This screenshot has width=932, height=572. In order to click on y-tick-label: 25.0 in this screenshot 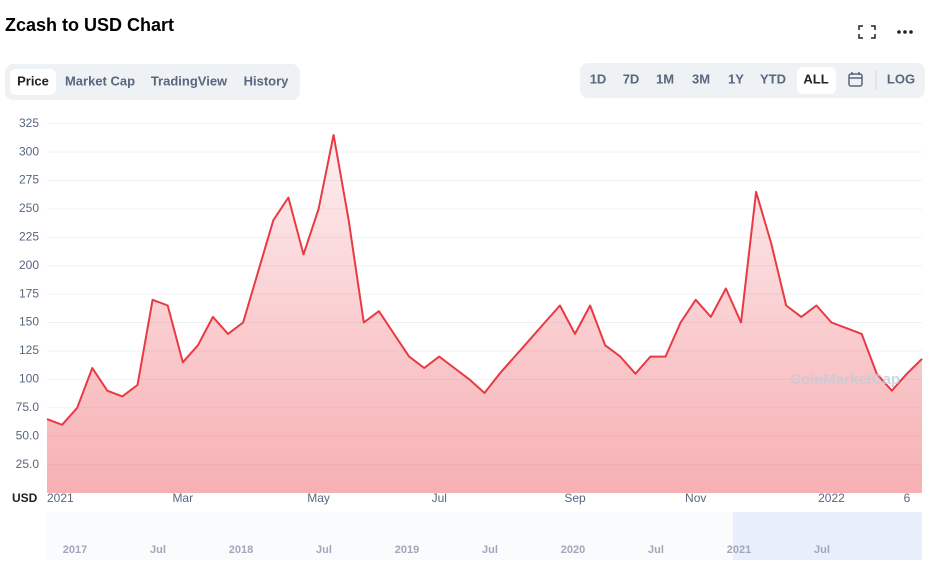, I will do `click(28, 464)`.